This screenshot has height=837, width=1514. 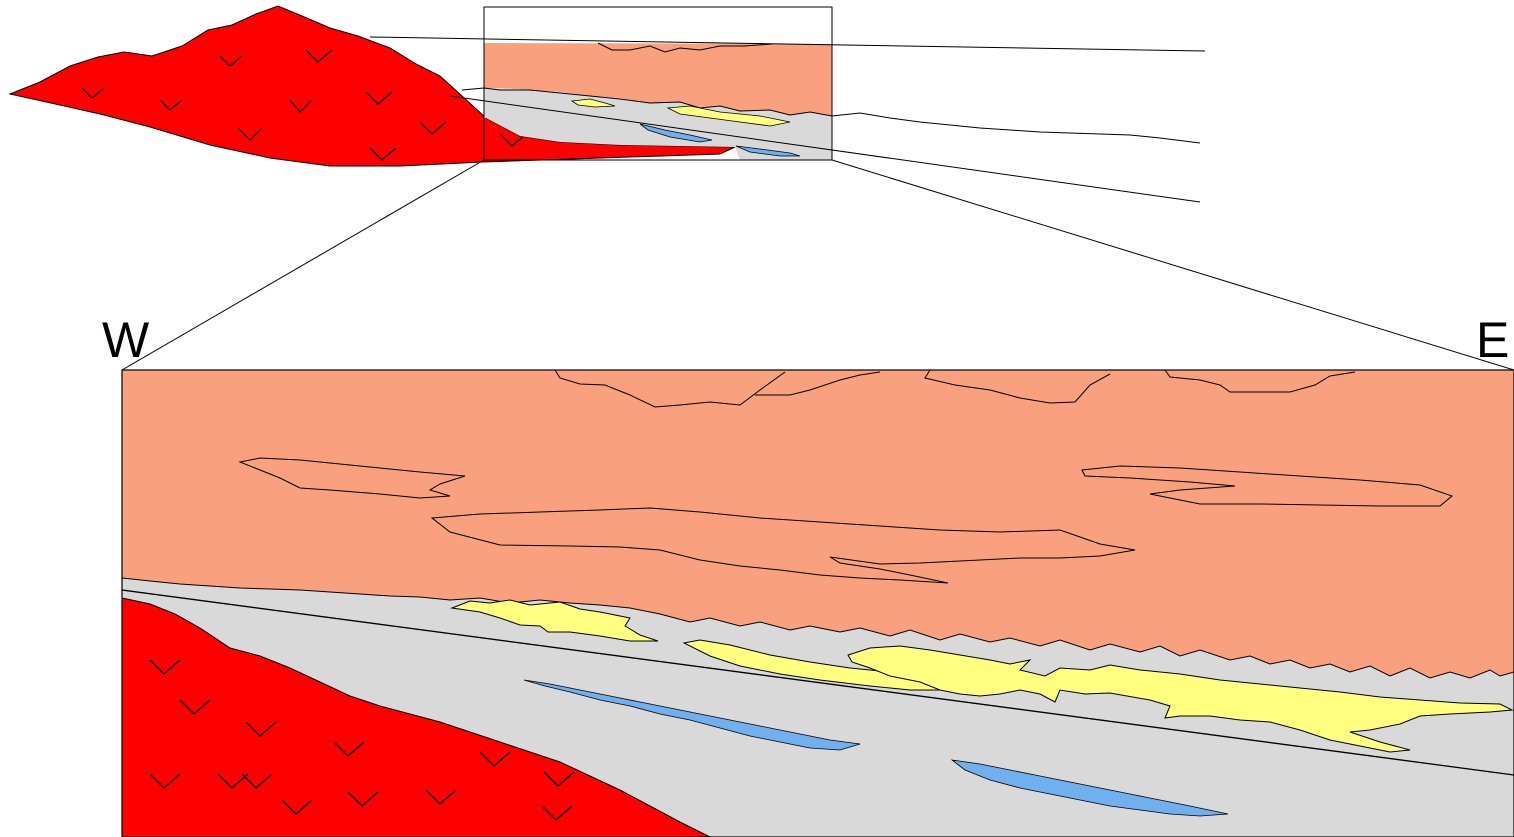 I want to click on zoom-box, so click(x=658, y=83).